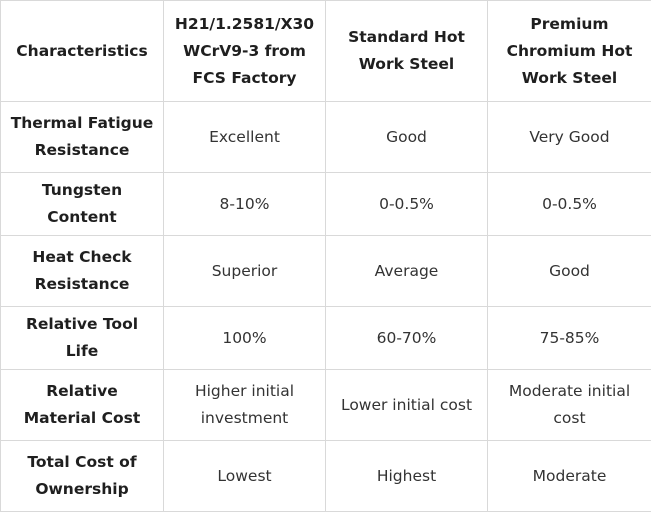 The image size is (651, 512). What do you see at coordinates (245, 476) in the screenshot?
I see `table-cell: Lowest` at bounding box center [245, 476].